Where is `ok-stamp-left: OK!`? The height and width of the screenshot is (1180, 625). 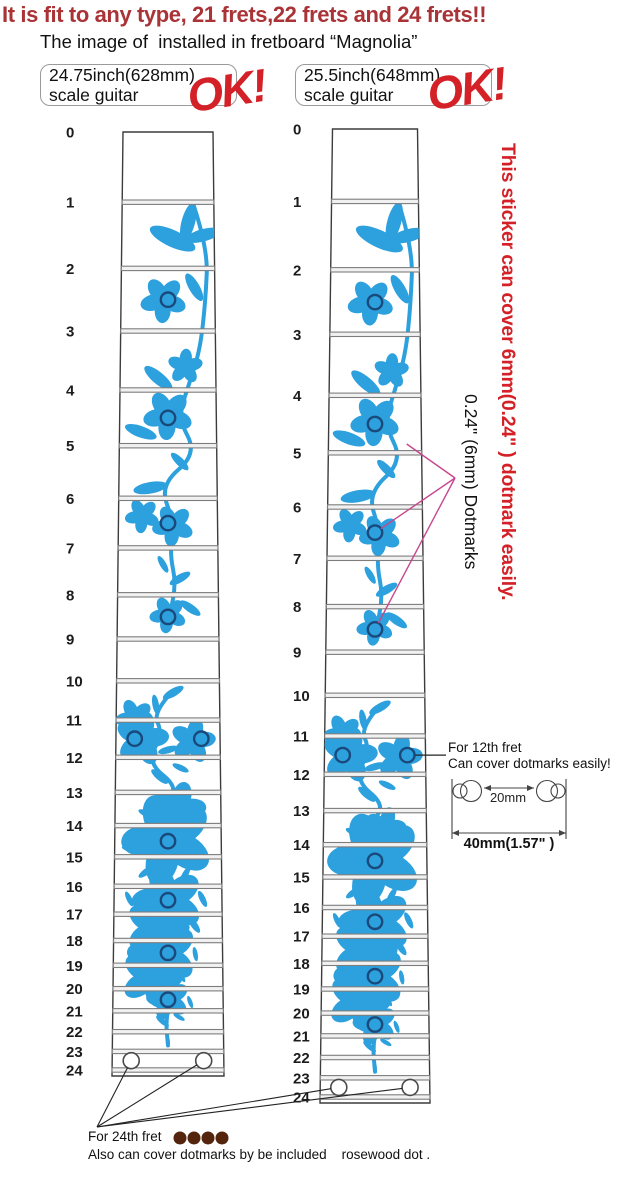 ok-stamp-left: OK! is located at coordinates (226, 90).